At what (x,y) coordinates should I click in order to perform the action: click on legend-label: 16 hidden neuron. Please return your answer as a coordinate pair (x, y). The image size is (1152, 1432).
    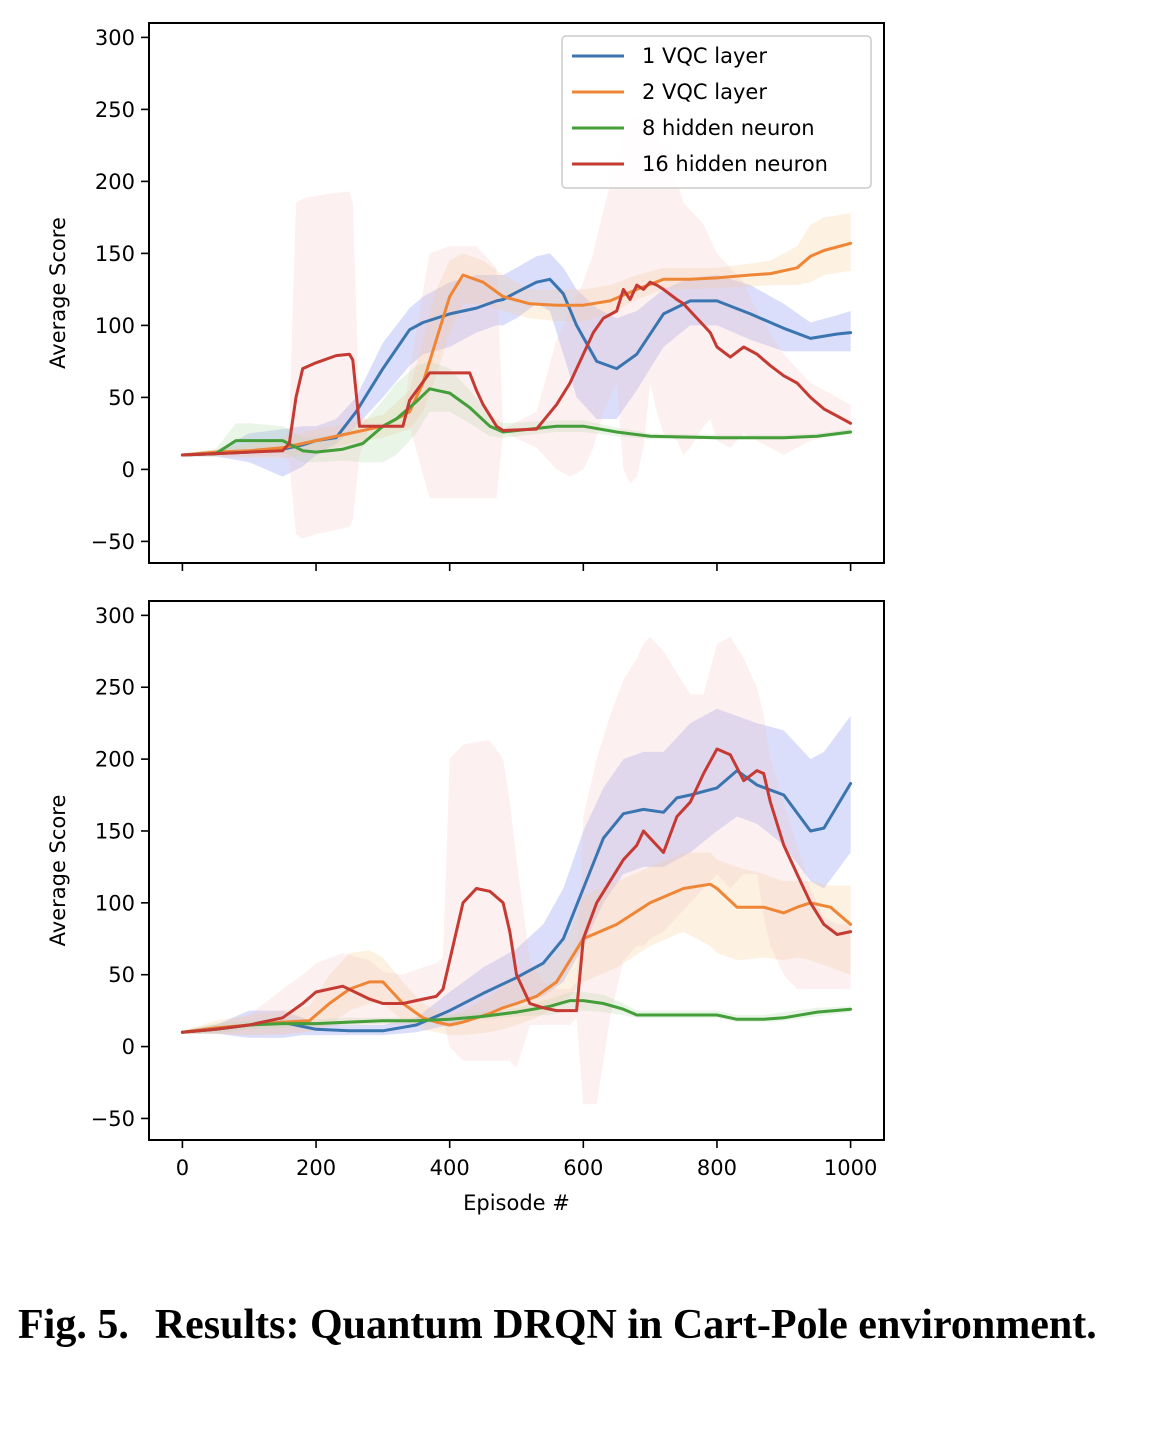
    Looking at the image, I should click on (735, 164).